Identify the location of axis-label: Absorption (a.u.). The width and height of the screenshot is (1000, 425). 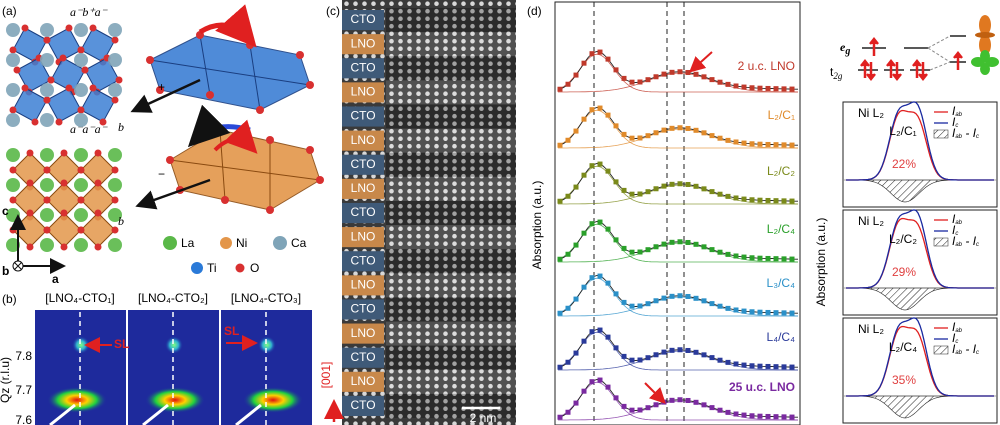
(537, 225).